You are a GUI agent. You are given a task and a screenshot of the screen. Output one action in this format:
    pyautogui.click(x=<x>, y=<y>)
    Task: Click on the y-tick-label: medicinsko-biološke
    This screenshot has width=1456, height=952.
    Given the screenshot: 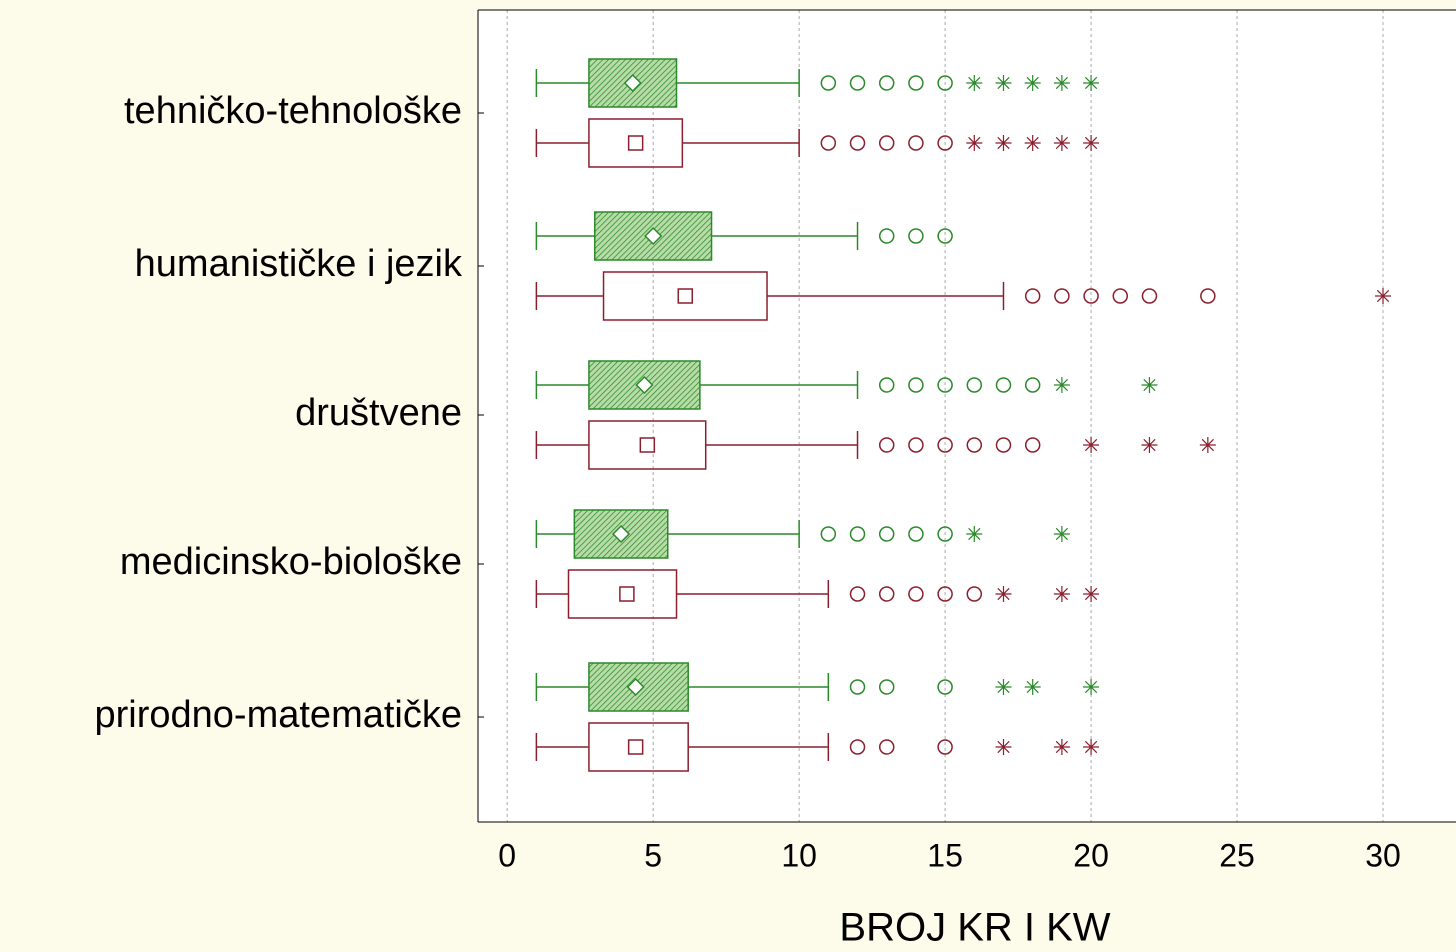 What is the action you would take?
    pyautogui.click(x=291, y=562)
    